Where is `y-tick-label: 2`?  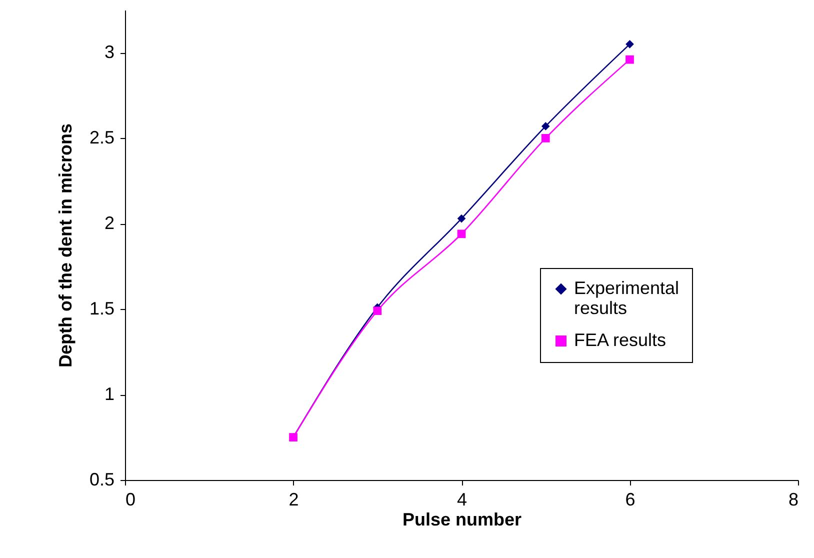
y-tick-label: 2 is located at coordinates (109, 223).